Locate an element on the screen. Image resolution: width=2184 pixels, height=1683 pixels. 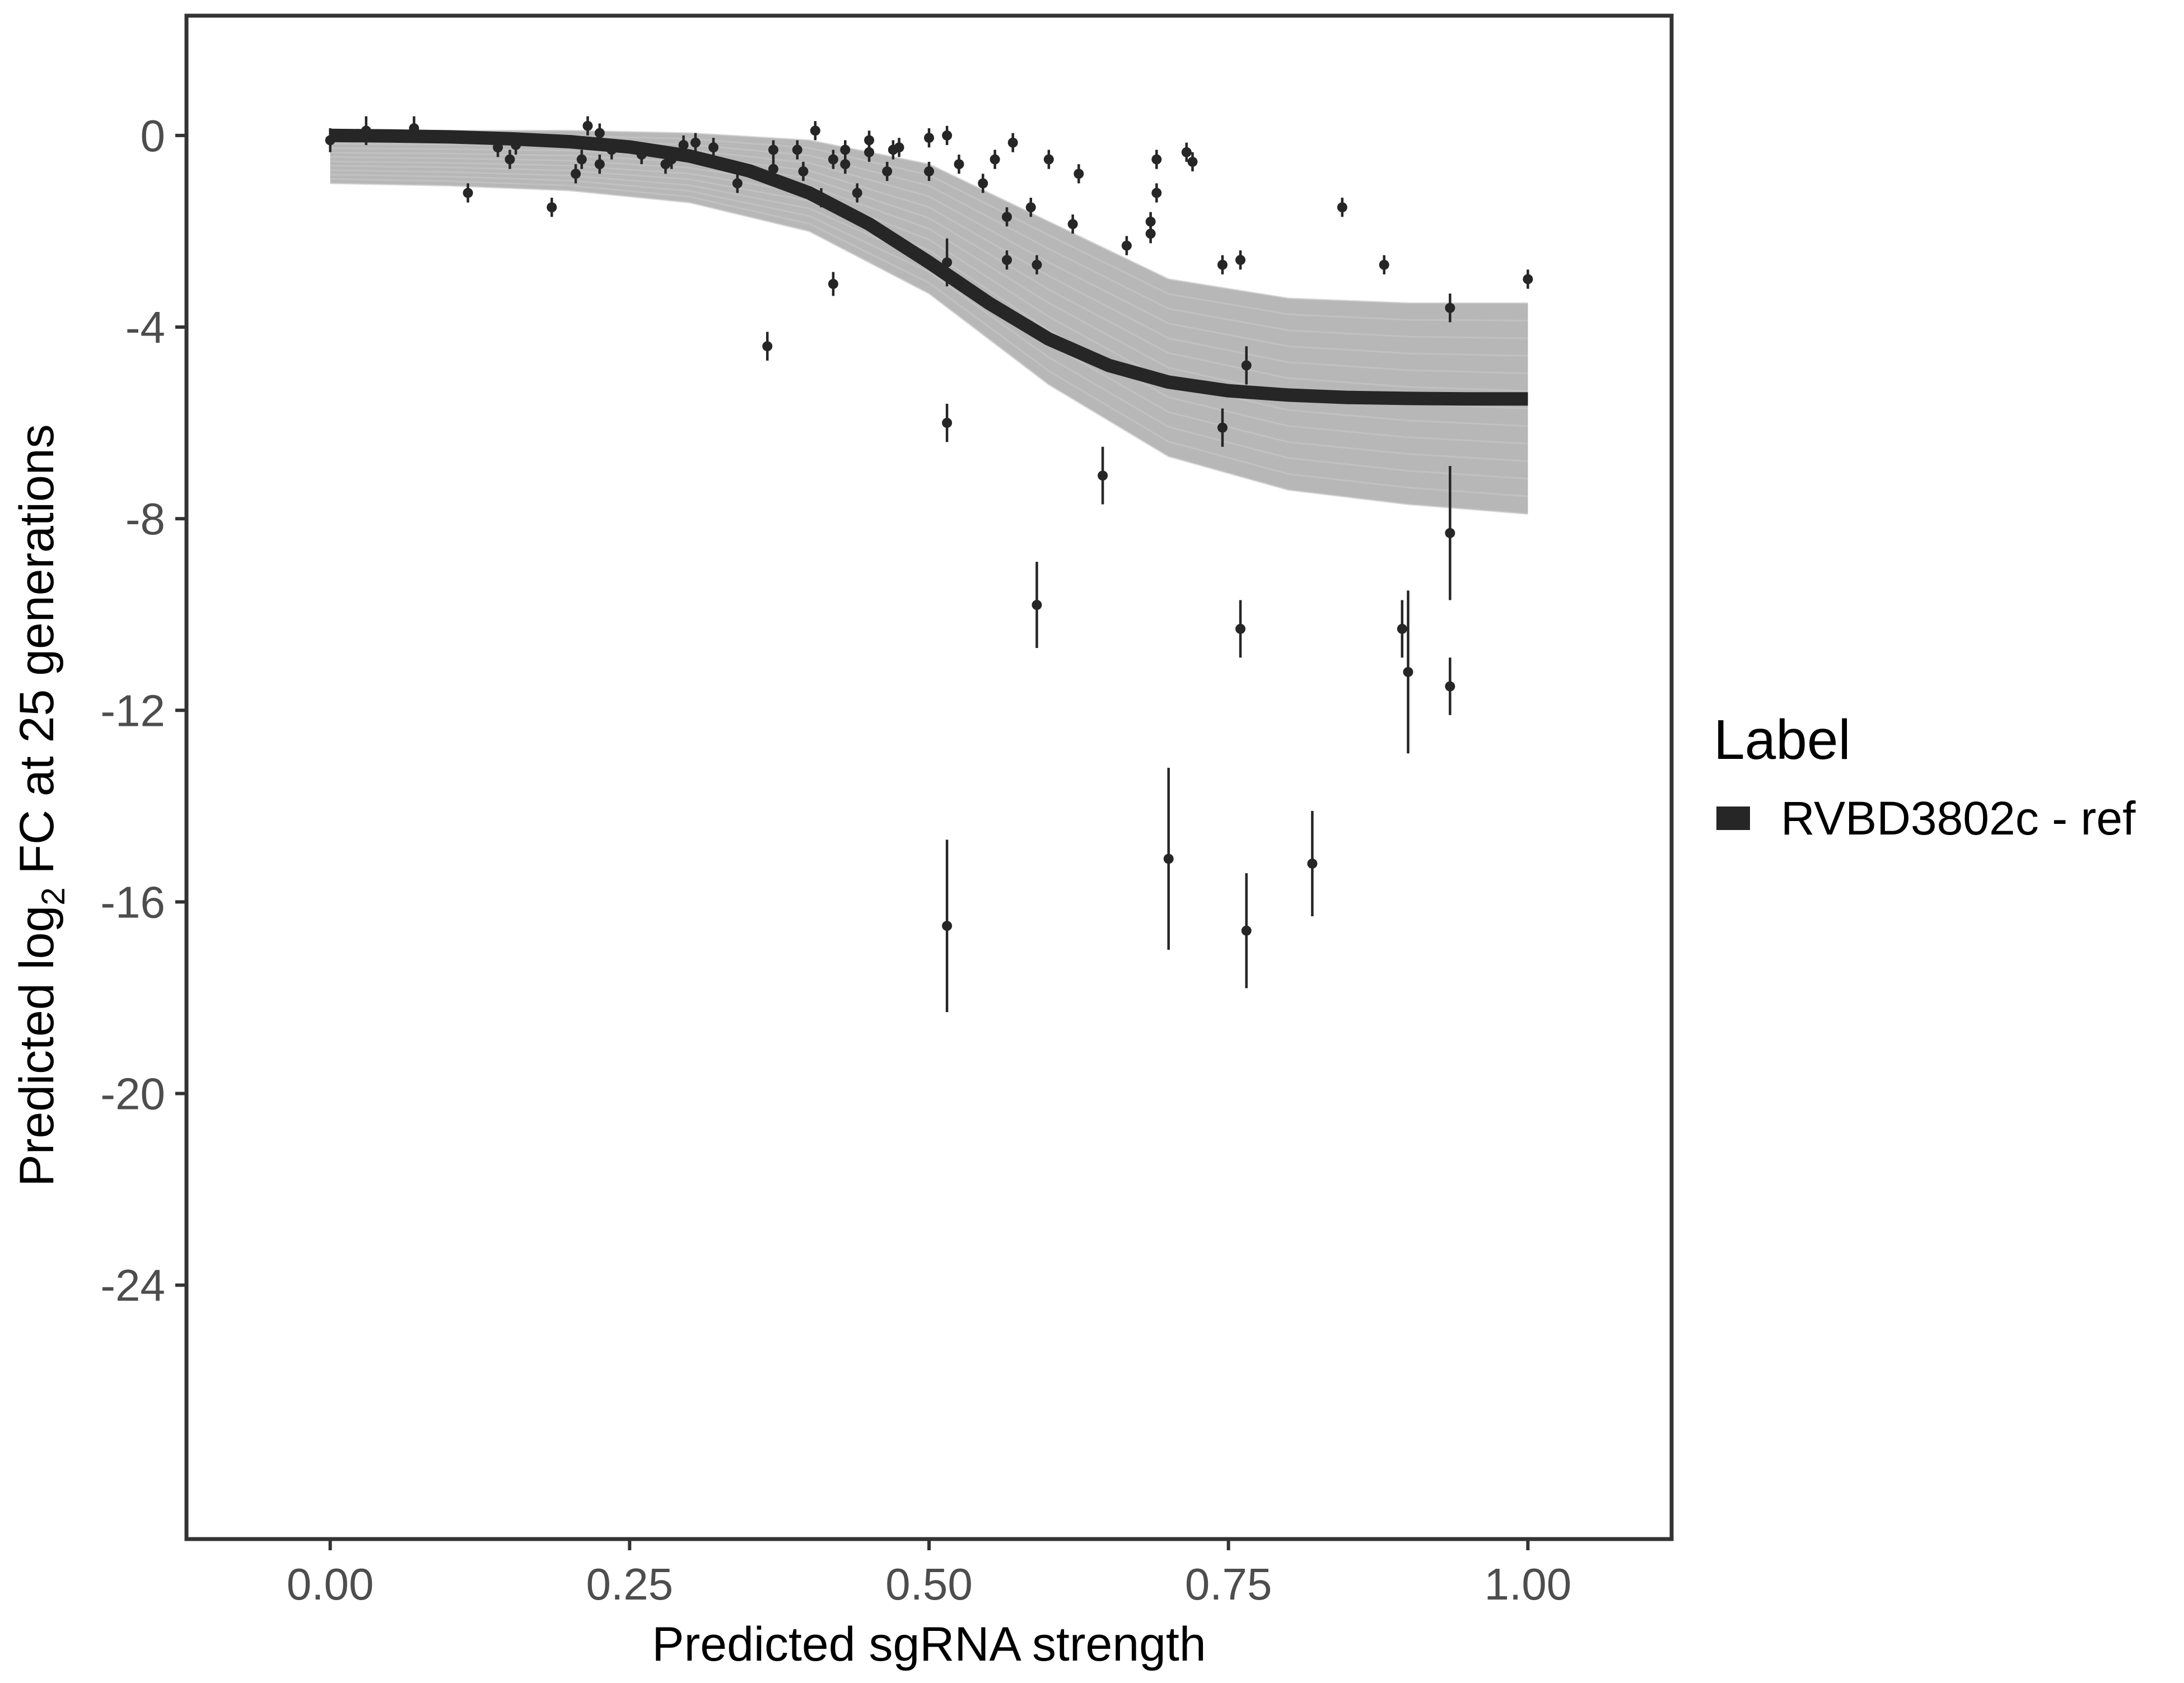
y-tick-label: -4 is located at coordinates (145, 327).